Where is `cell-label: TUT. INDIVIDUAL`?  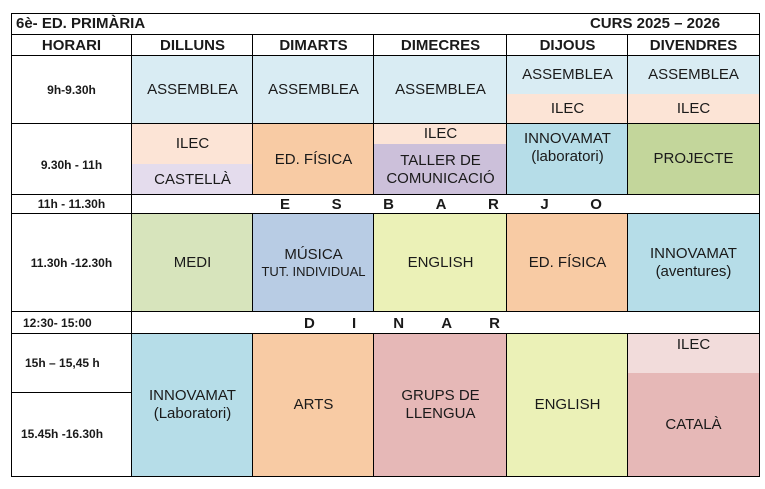
cell-label: TUT. INDIVIDUAL is located at coordinates (313, 272).